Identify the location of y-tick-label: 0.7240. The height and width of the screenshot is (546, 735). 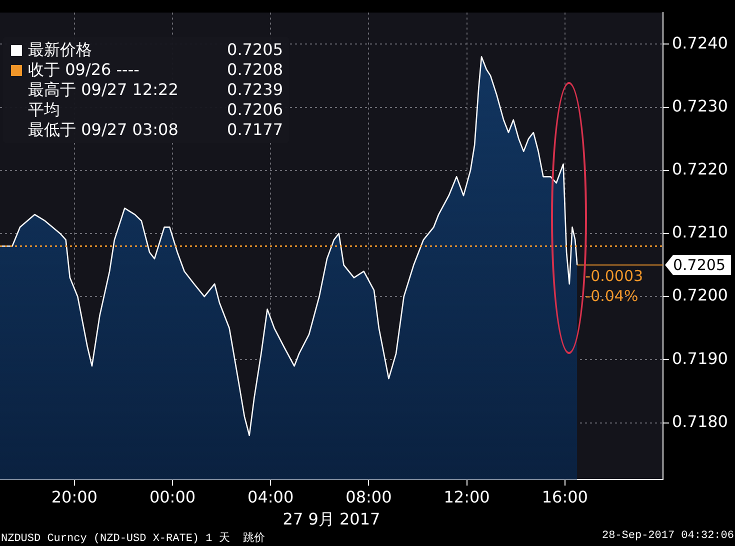
(700, 42).